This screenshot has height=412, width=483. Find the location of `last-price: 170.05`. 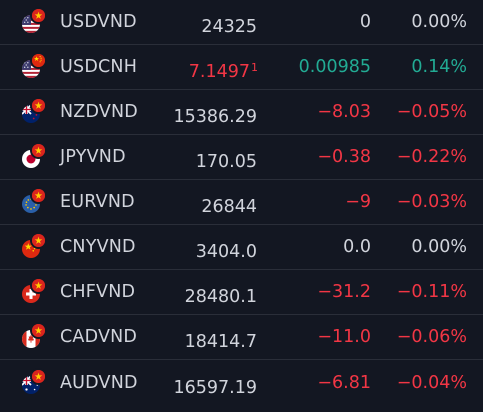

last-price: 170.05 is located at coordinates (226, 162).